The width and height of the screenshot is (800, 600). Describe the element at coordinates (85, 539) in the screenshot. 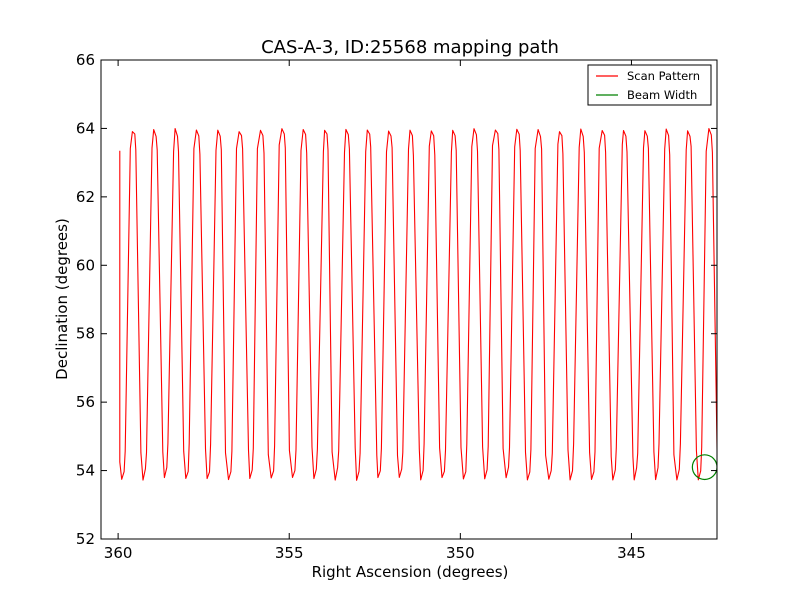

I see `y-tick-label: 52` at that location.